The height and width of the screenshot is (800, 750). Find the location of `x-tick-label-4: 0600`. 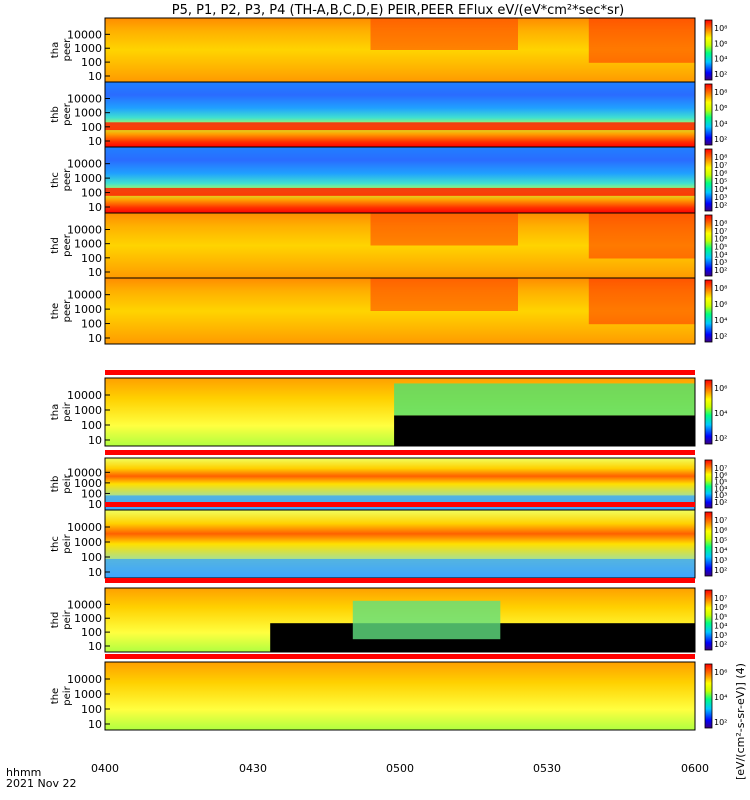

x-tick-label-4: 0600 is located at coordinates (695, 768).